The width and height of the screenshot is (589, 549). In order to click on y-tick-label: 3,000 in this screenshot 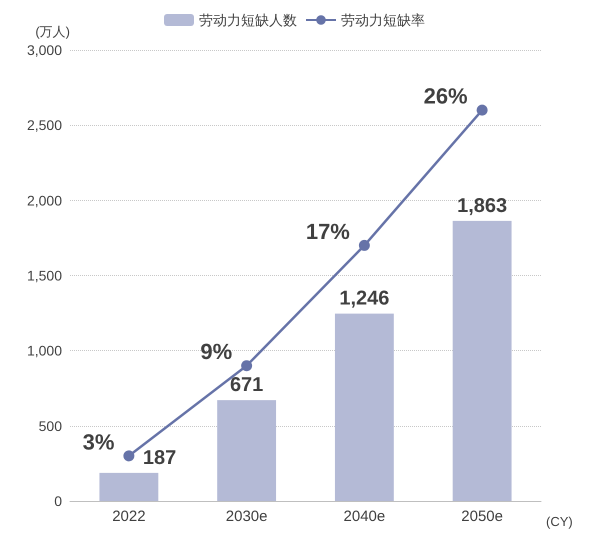, I will do `click(44, 50)`.